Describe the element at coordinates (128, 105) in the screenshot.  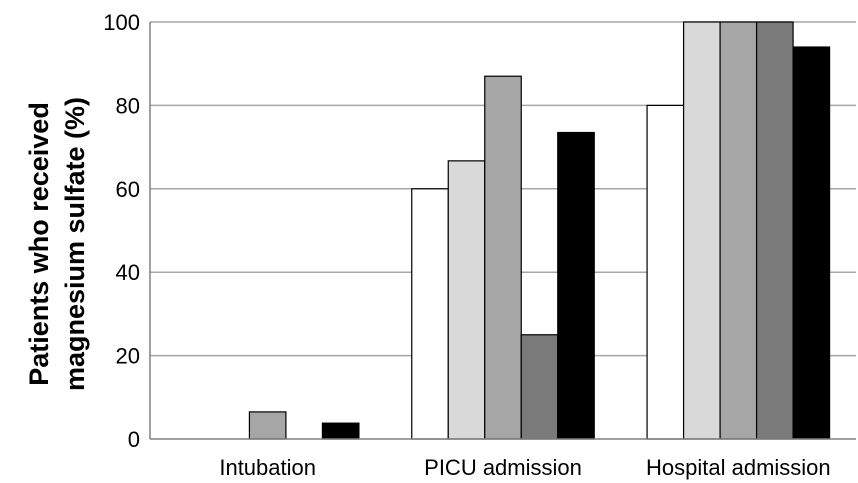
I see `y-tick-label-80: 80` at that location.